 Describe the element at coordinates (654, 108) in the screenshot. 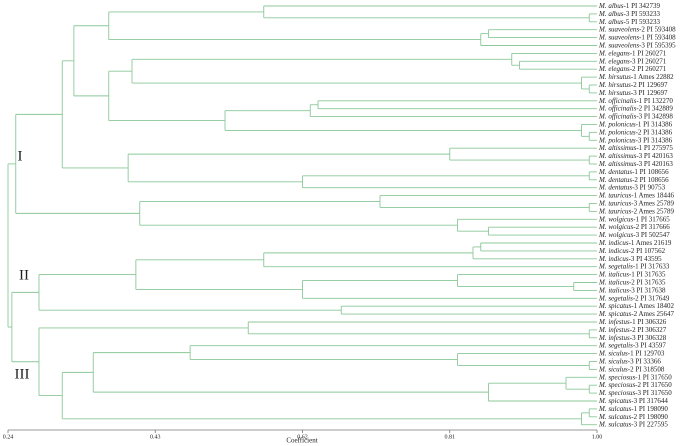

I see `leaf-id: -2 PI 342889` at that location.